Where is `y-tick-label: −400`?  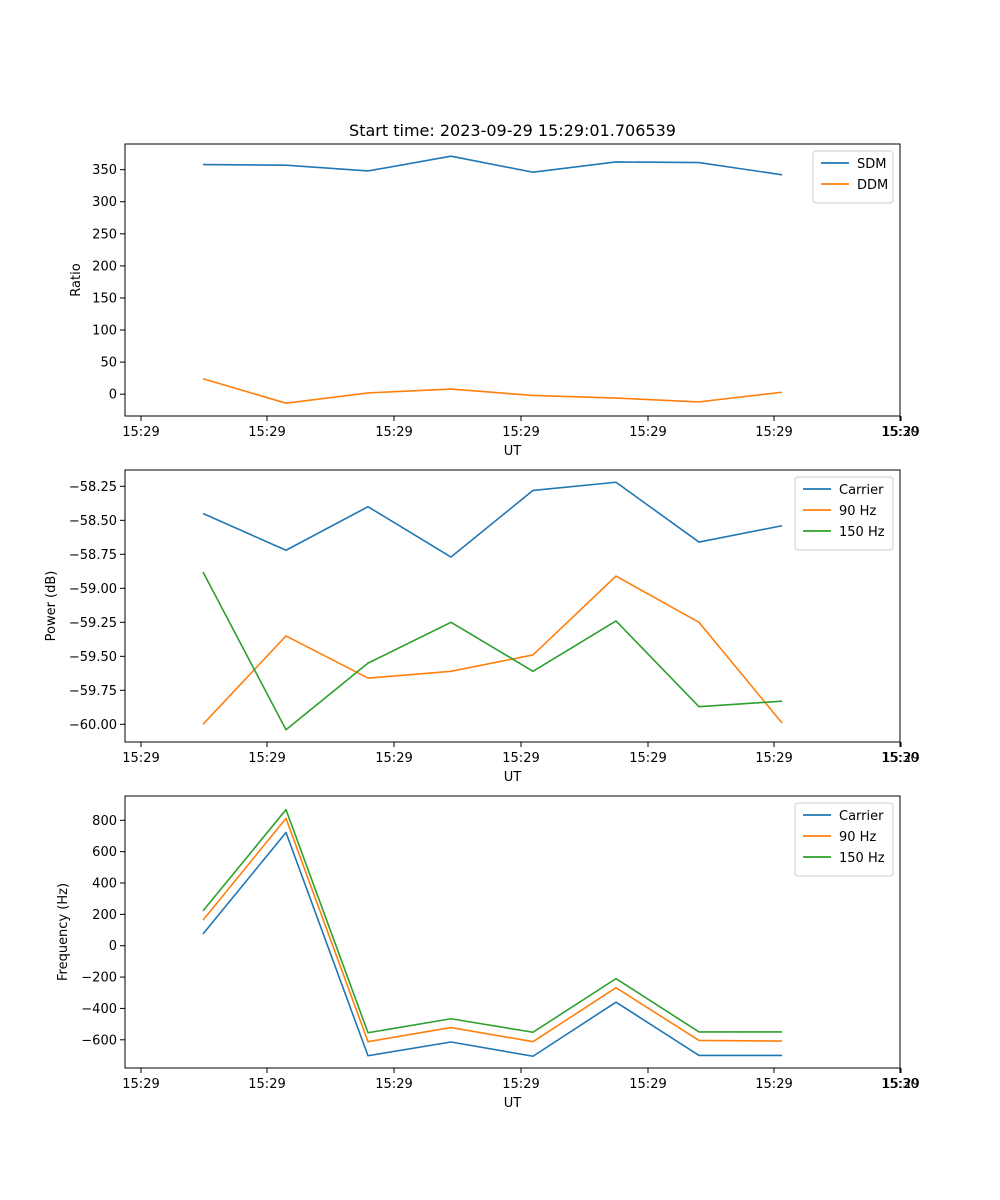 y-tick-label: −400 is located at coordinates (99, 1009).